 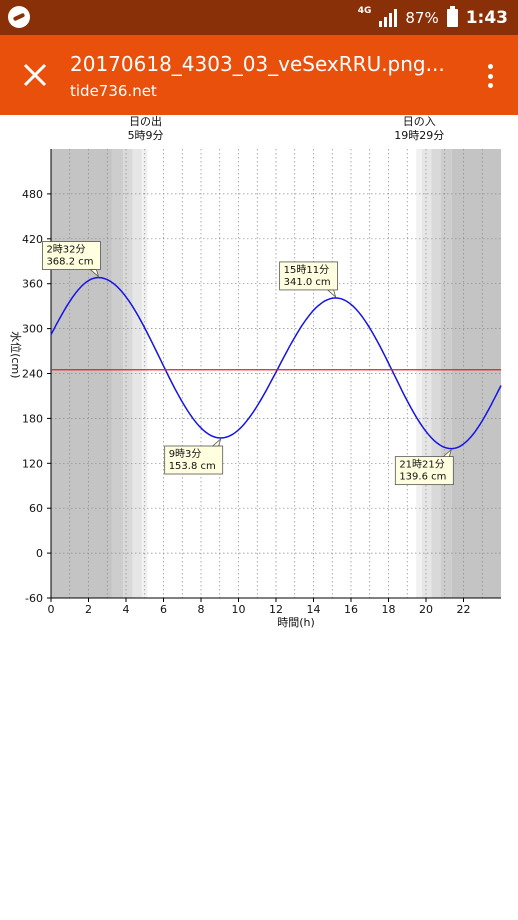 What do you see at coordinates (314, 609) in the screenshot?
I see `x-tick-label: 14` at bounding box center [314, 609].